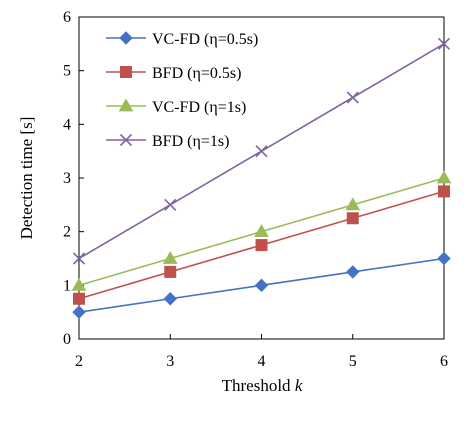 This screenshot has width=474, height=422. I want to click on x-axis-ticks: 2 3 4 5 6, so click(261, 352).